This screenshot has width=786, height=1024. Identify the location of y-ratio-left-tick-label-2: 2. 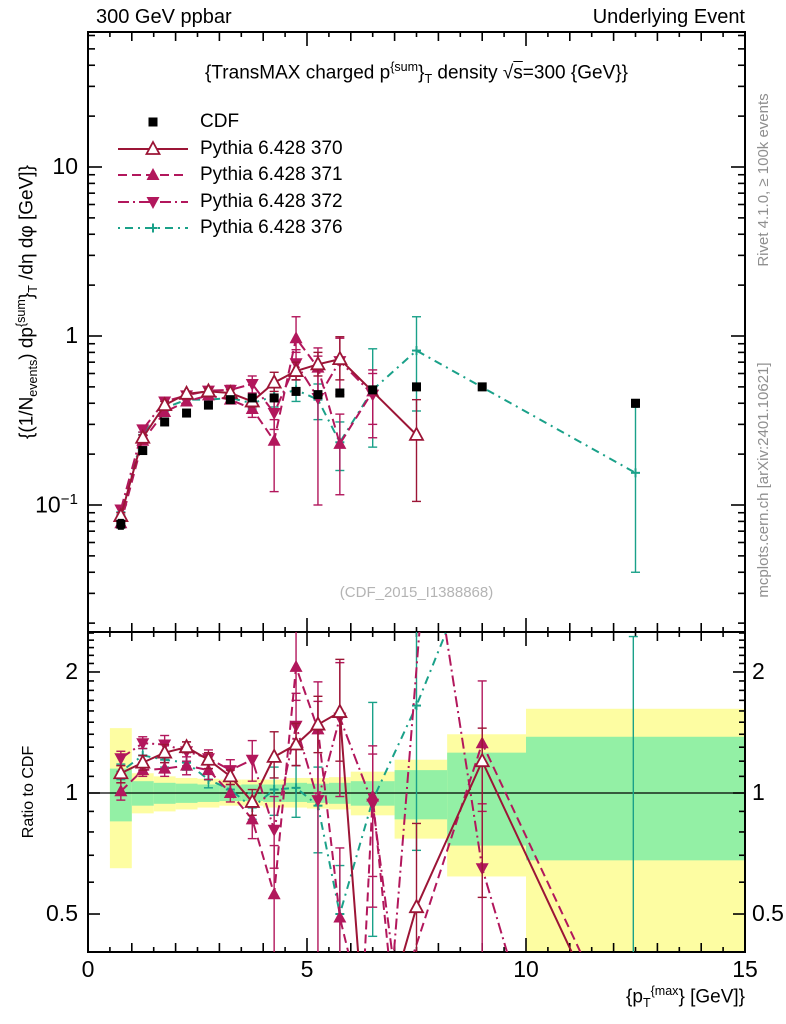
(71, 670).